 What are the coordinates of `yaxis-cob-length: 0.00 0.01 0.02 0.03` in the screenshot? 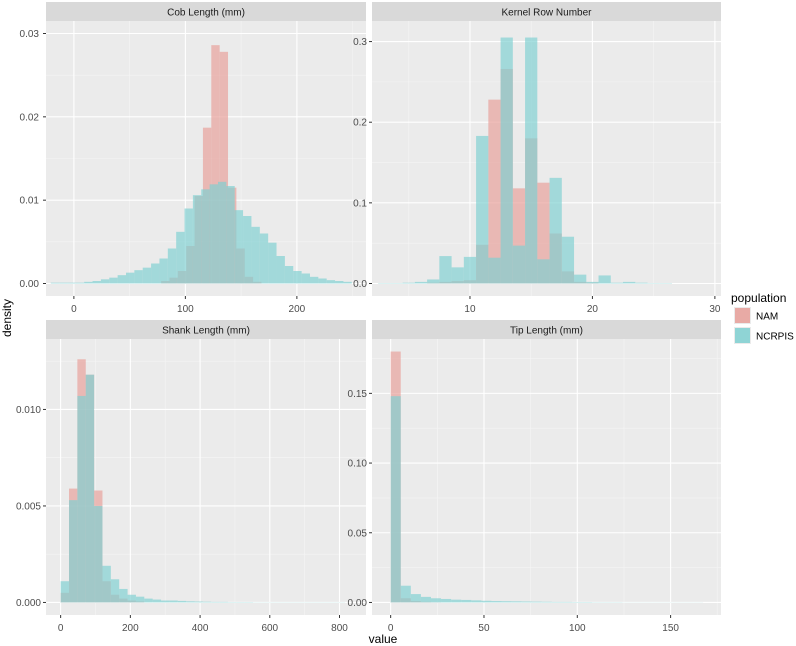 It's located at (33, 159).